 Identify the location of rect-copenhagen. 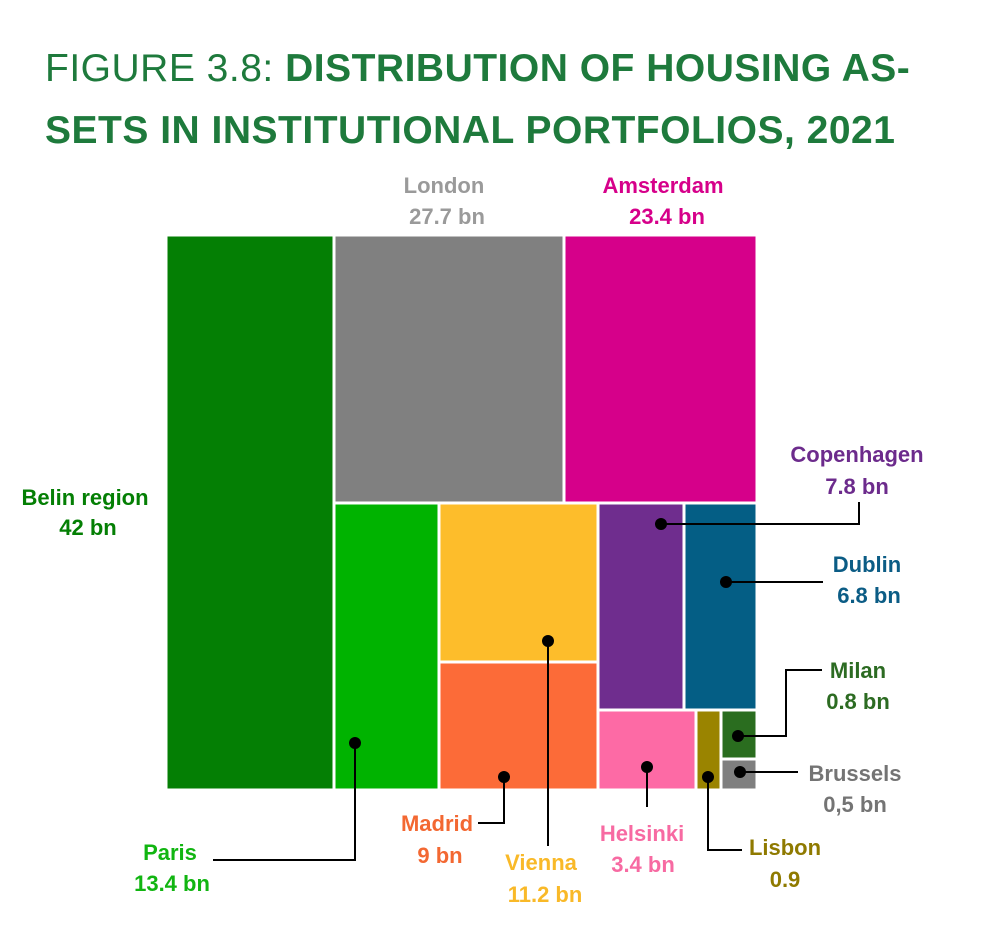
(641, 606).